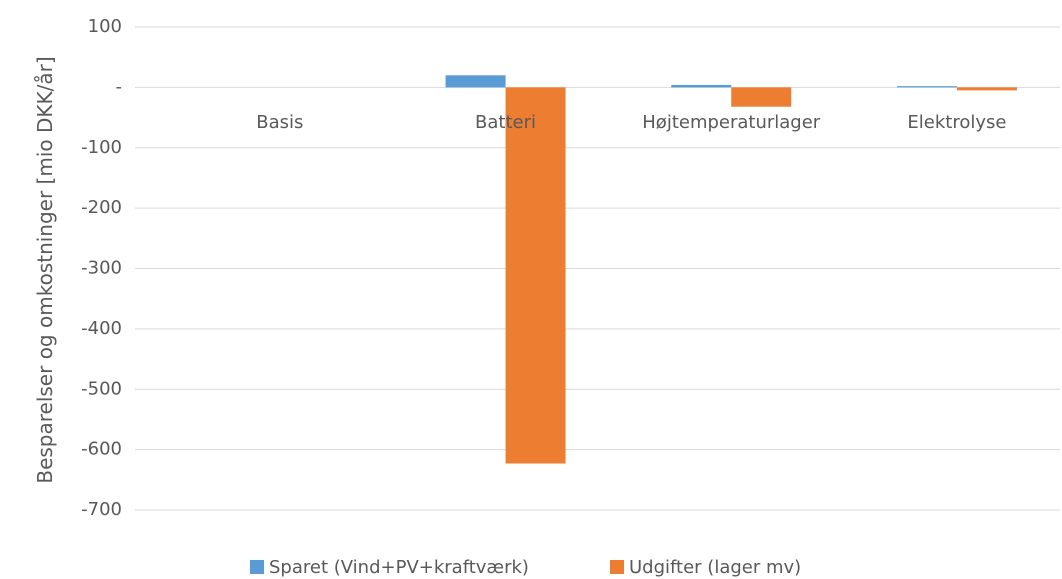  Describe the element at coordinates (45, 270) in the screenshot. I see `y-axis-title: Besparelser og omkostninger [mio DKK/år]` at that location.